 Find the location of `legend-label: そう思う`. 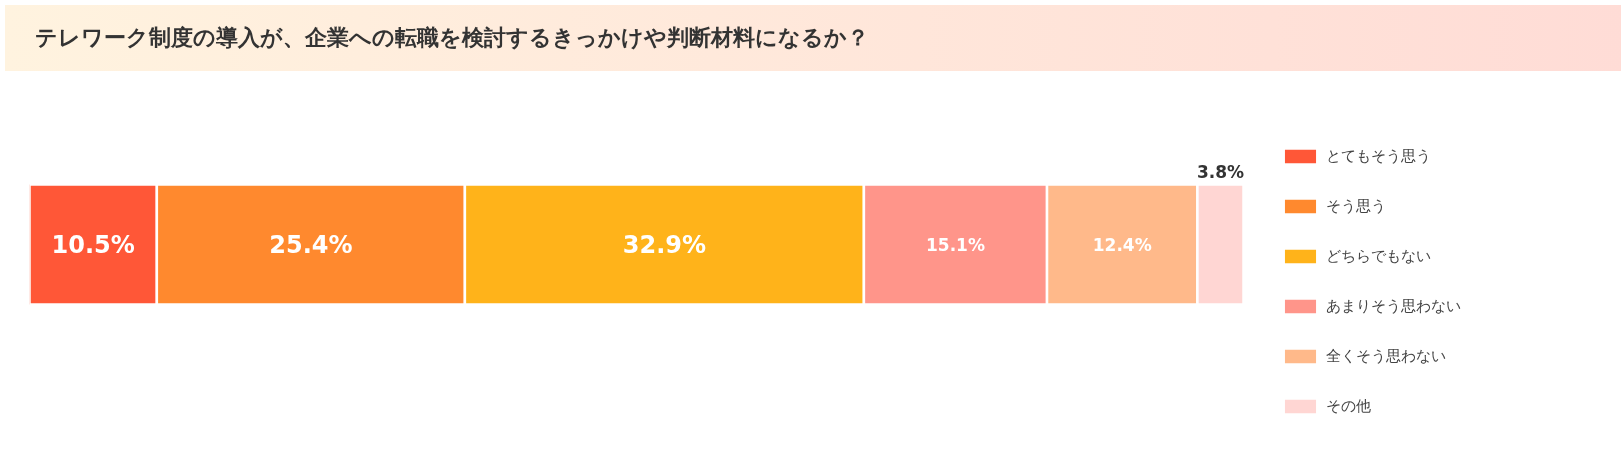

legend-label: そう思う is located at coordinates (1356, 206).